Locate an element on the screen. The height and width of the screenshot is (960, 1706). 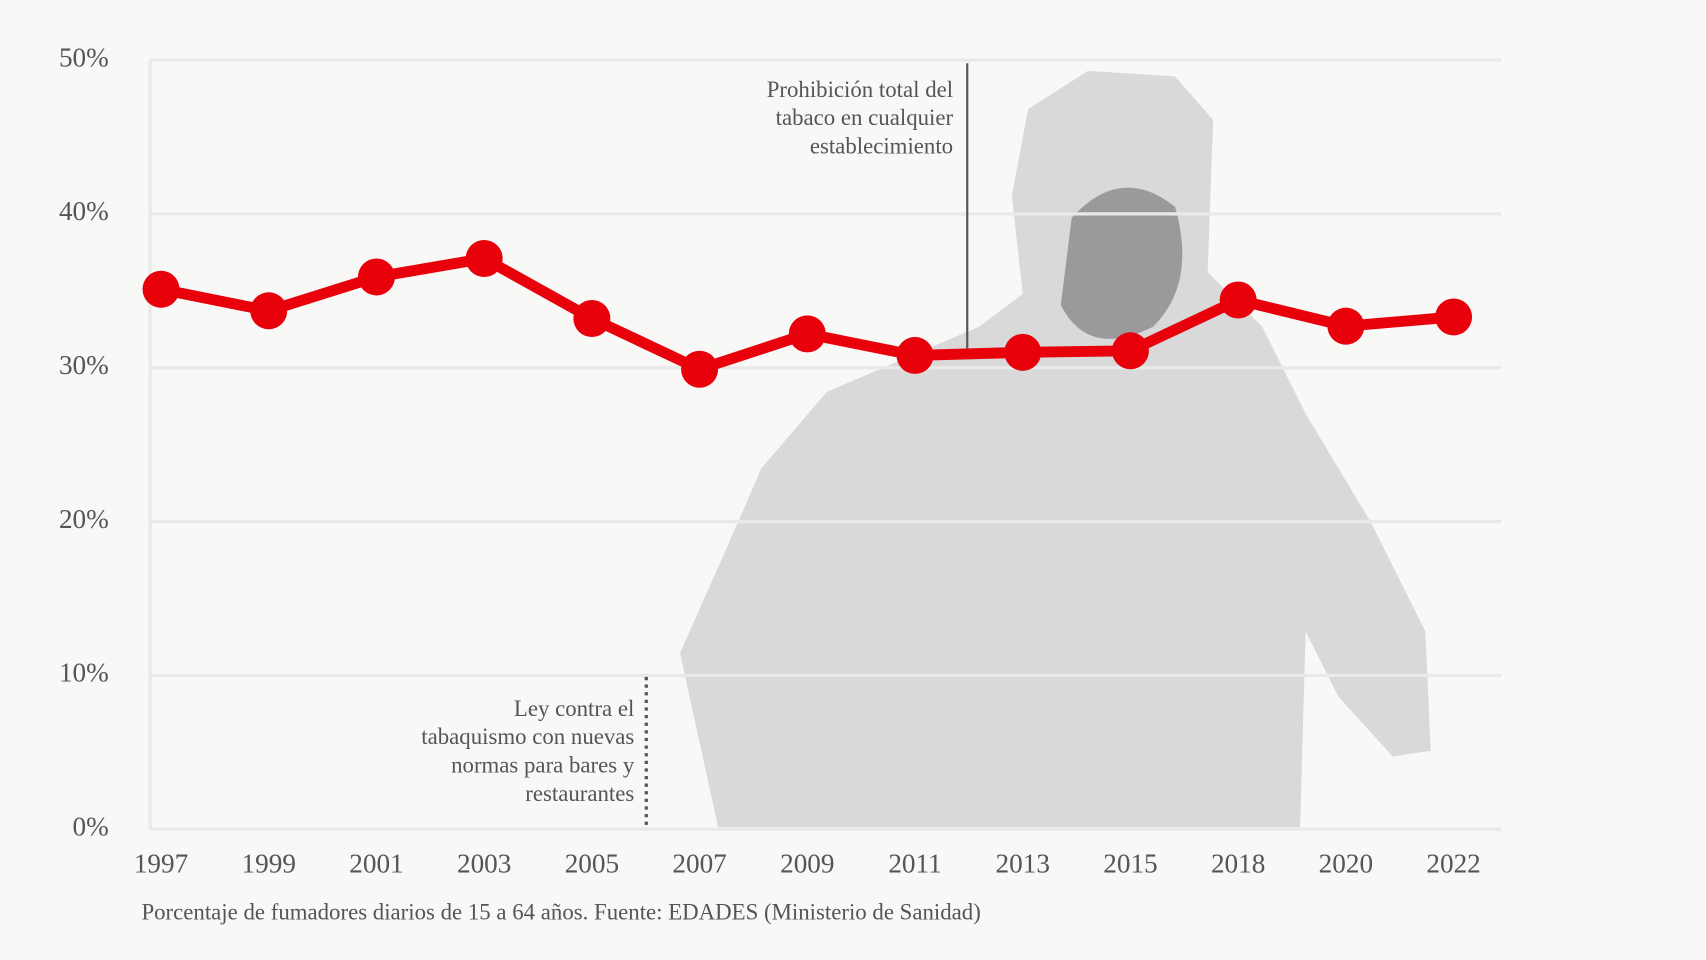
annotation-text: establecimiento is located at coordinates (881, 145).